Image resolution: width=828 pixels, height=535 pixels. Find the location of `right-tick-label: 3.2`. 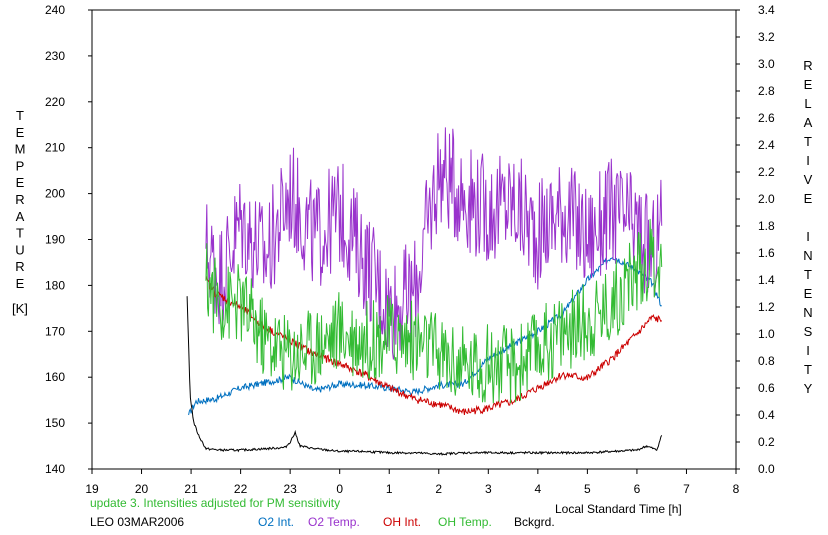

right-tick-label: 3.2 is located at coordinates (766, 37).